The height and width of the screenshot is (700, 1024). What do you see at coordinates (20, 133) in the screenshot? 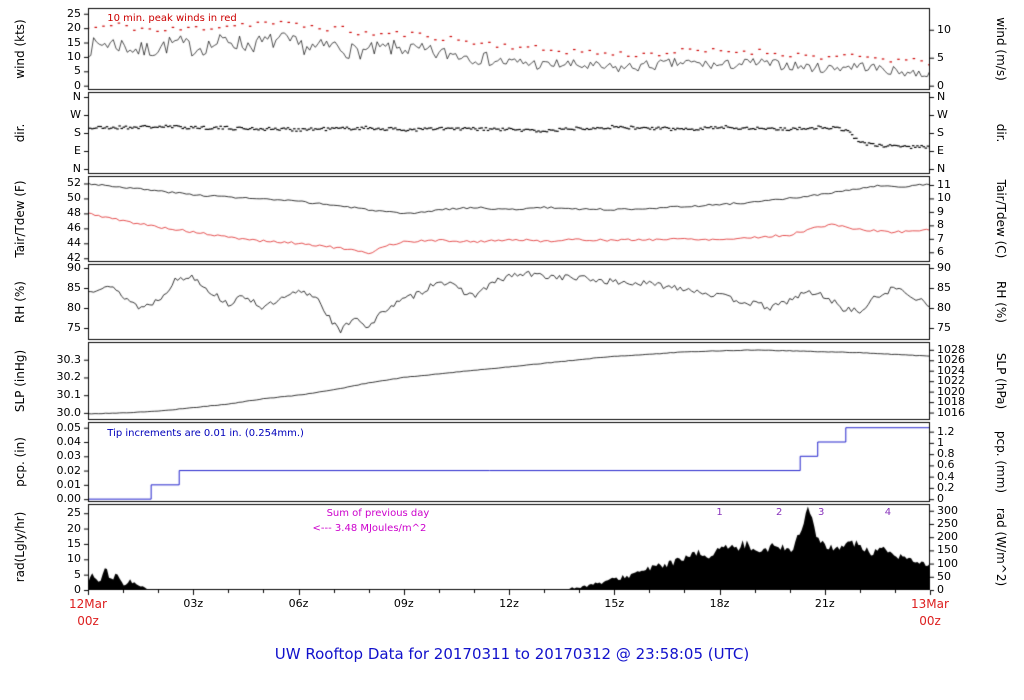
I see `axis-label-left-dir: dir.` at bounding box center [20, 133].